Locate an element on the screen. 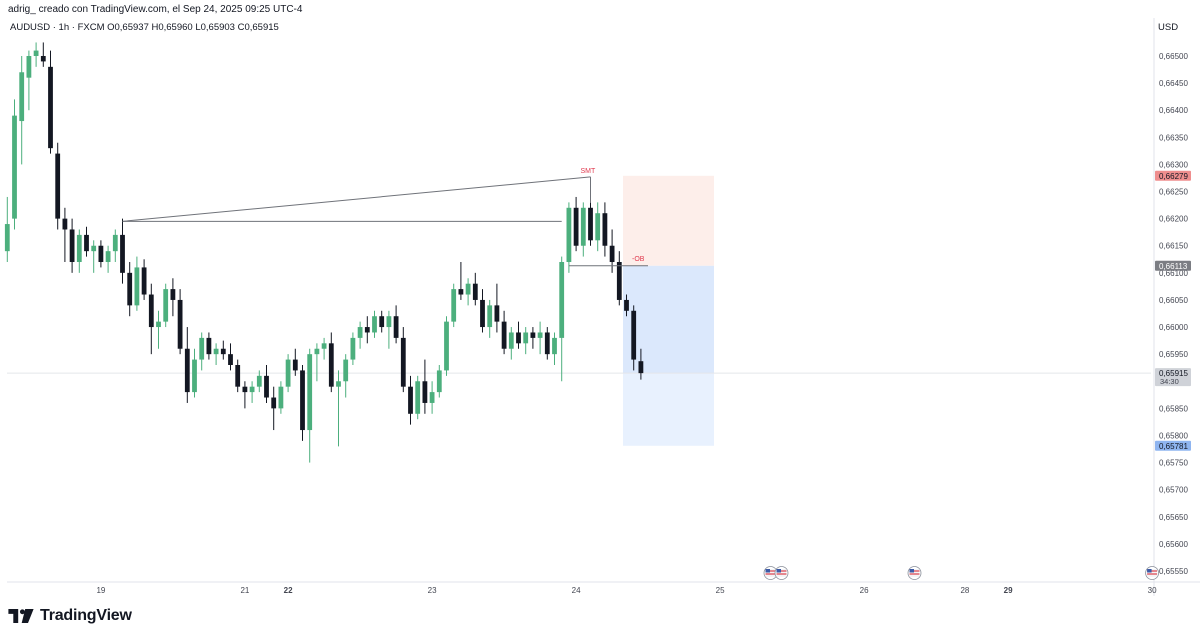 The width and height of the screenshot is (1200, 638). tradingview-logo: TradingView is located at coordinates (70, 616).